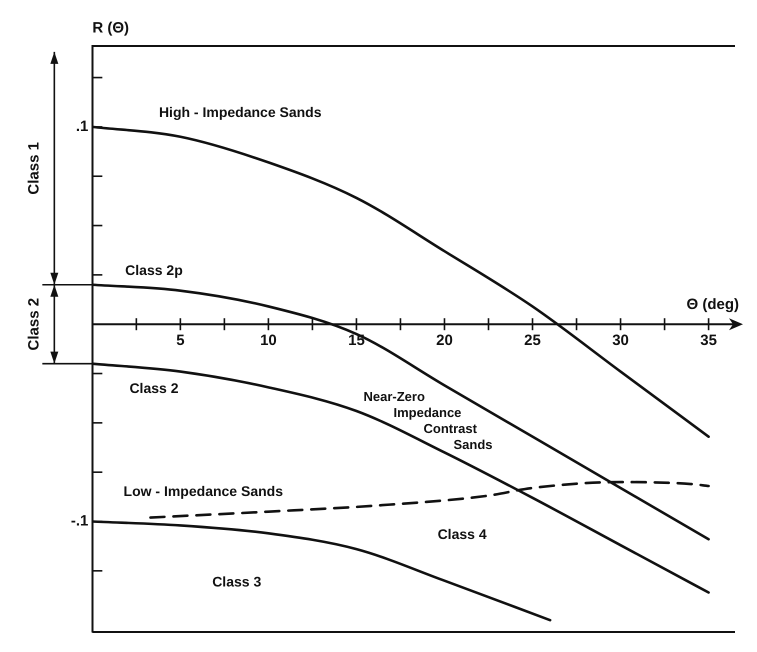 The width and height of the screenshot is (757, 652). What do you see at coordinates (532, 340) in the screenshot?
I see `x-tick-label: 25` at bounding box center [532, 340].